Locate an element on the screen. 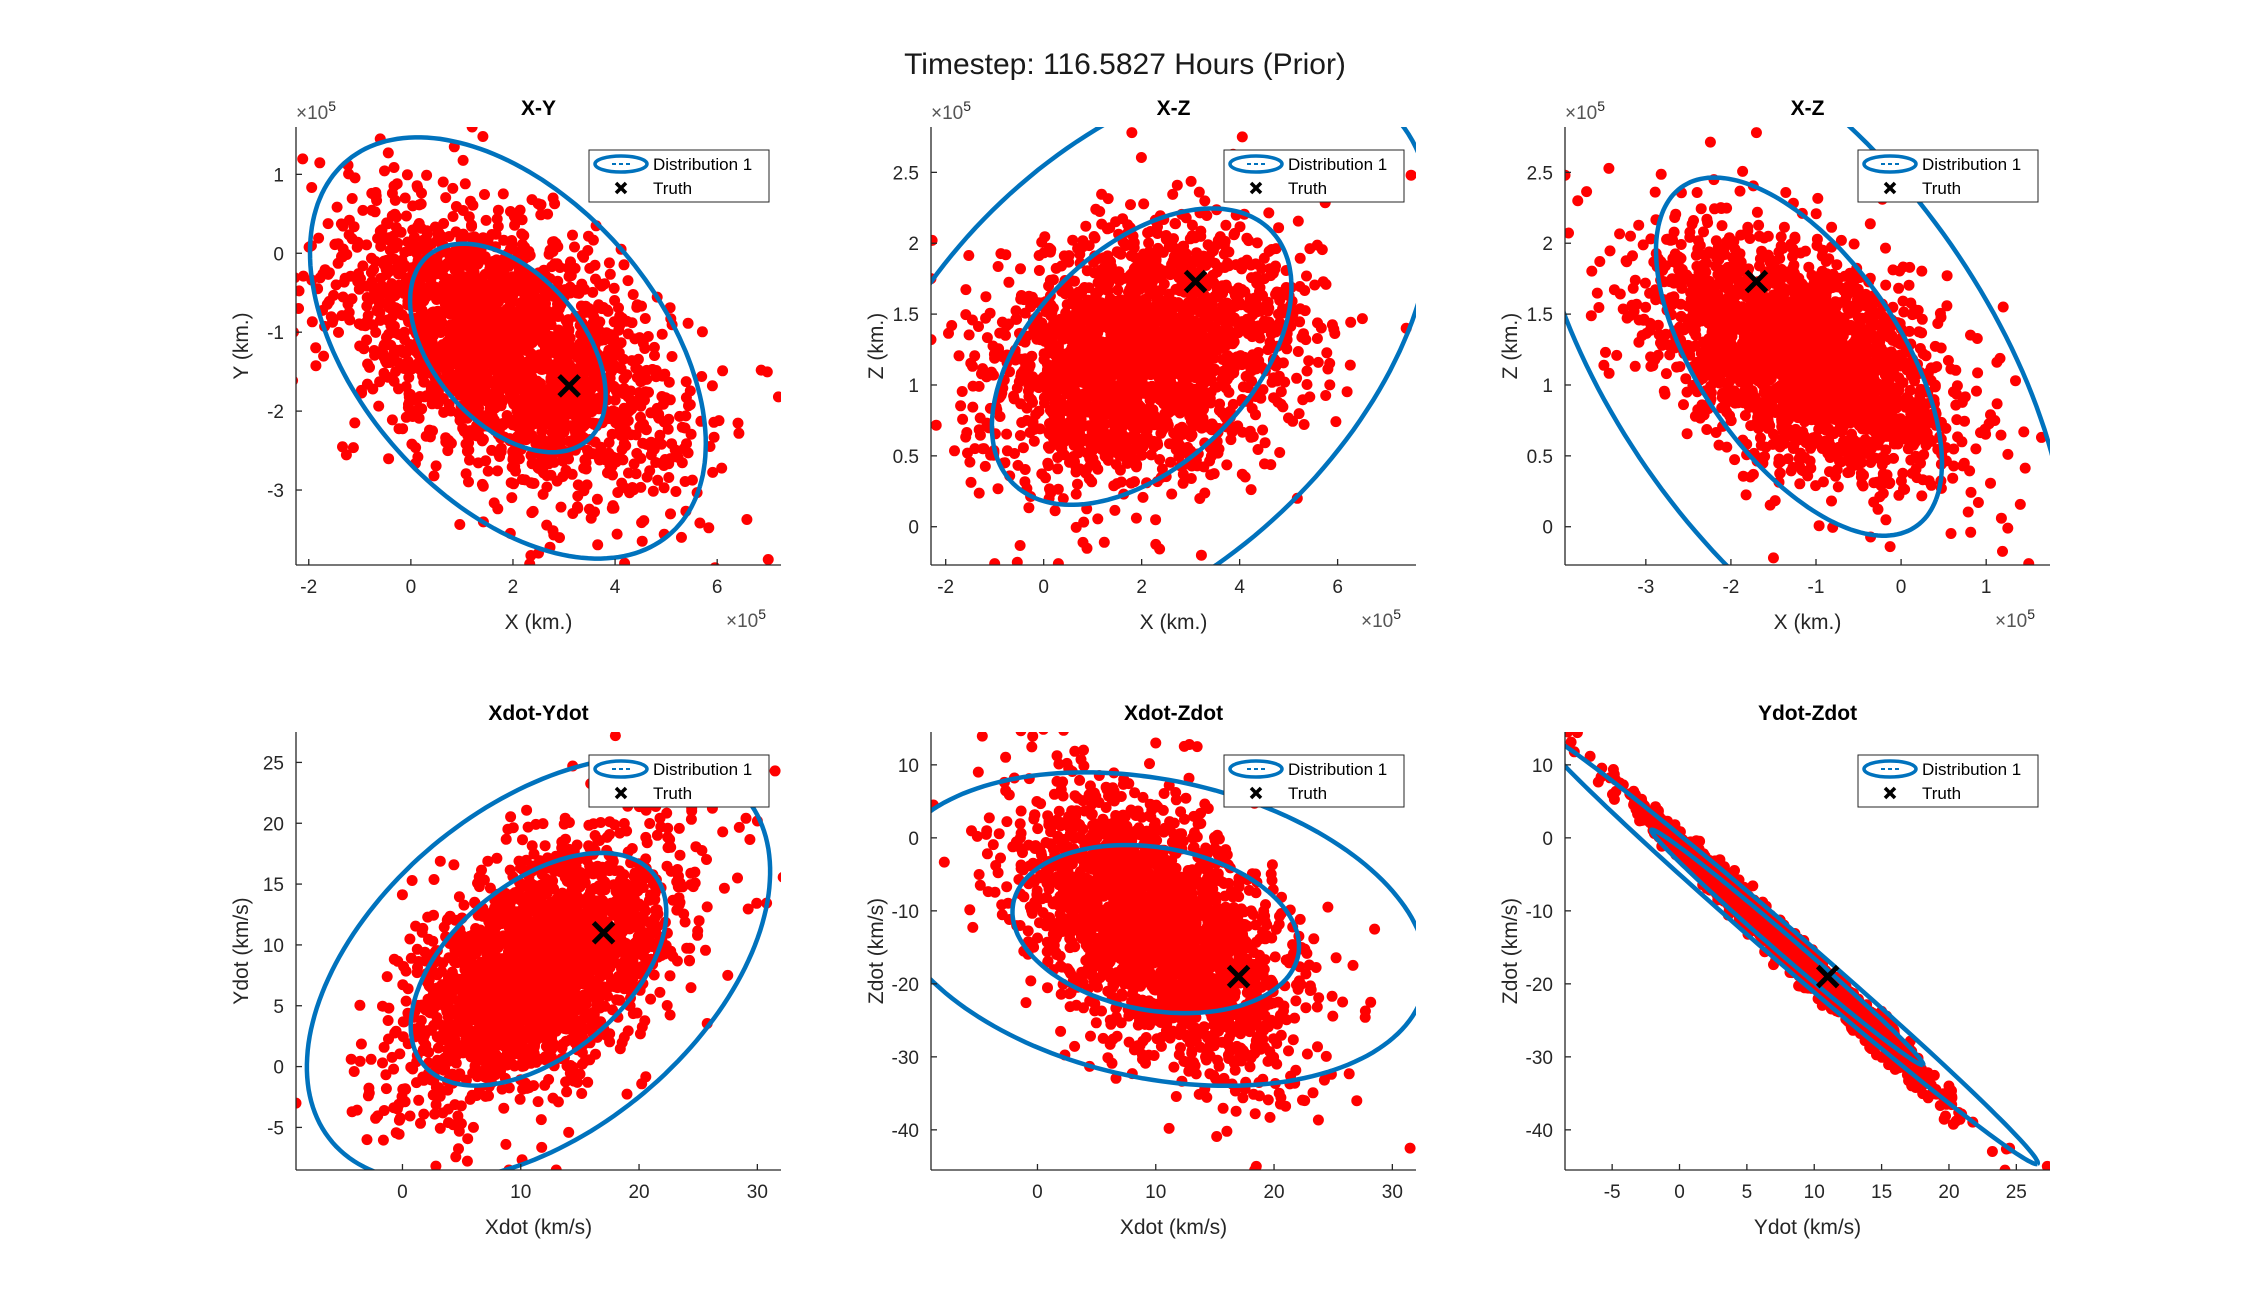  samples is located at coordinates (1100, 348).